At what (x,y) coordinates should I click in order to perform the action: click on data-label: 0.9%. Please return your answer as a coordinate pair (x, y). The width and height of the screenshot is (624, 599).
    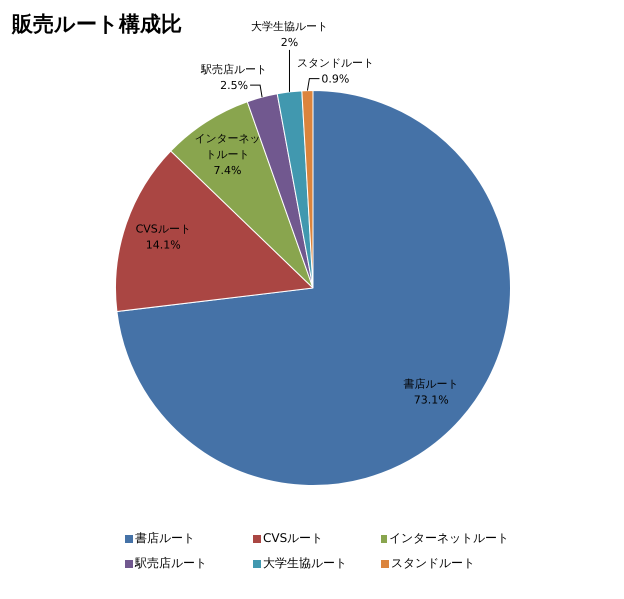
    Looking at the image, I should click on (335, 79).